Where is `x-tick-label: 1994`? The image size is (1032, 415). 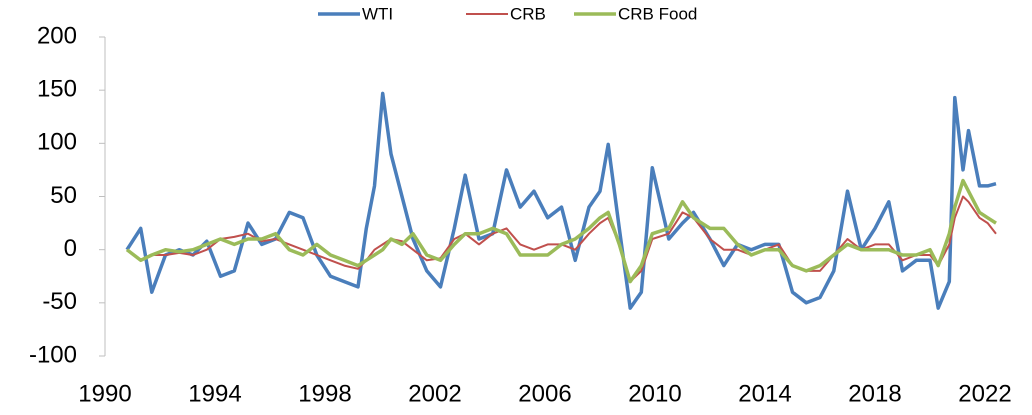
x-tick-label: 1994 is located at coordinates (214, 393).